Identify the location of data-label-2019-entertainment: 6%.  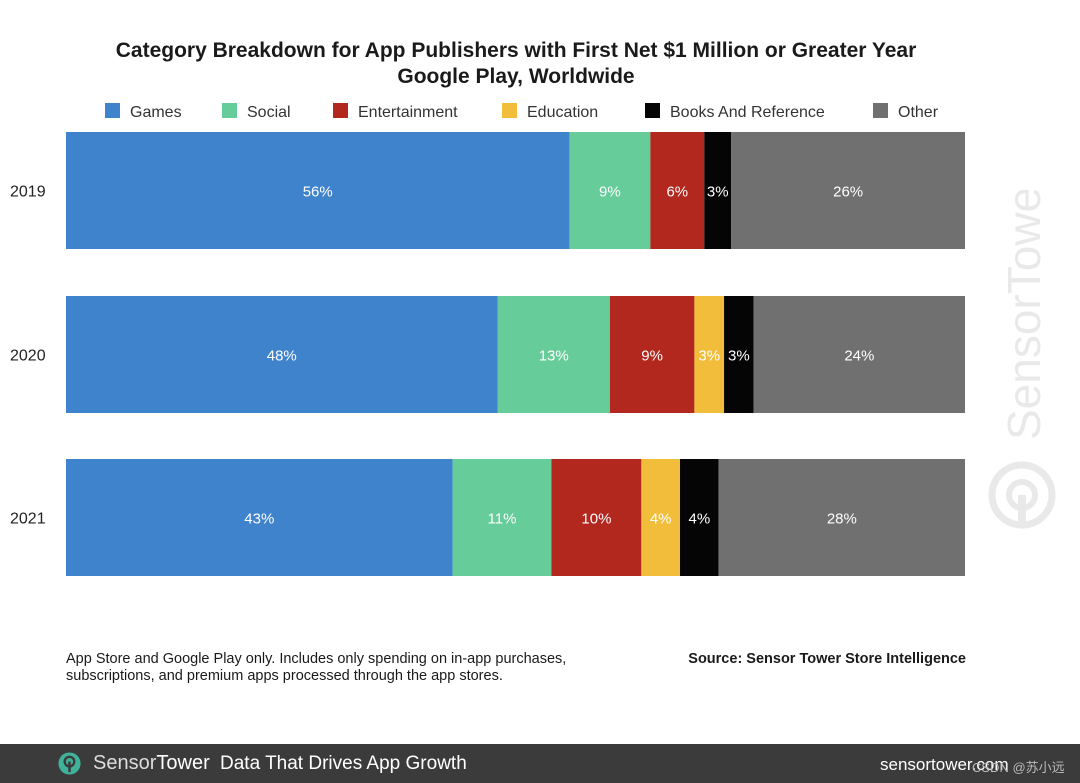
(677, 192).